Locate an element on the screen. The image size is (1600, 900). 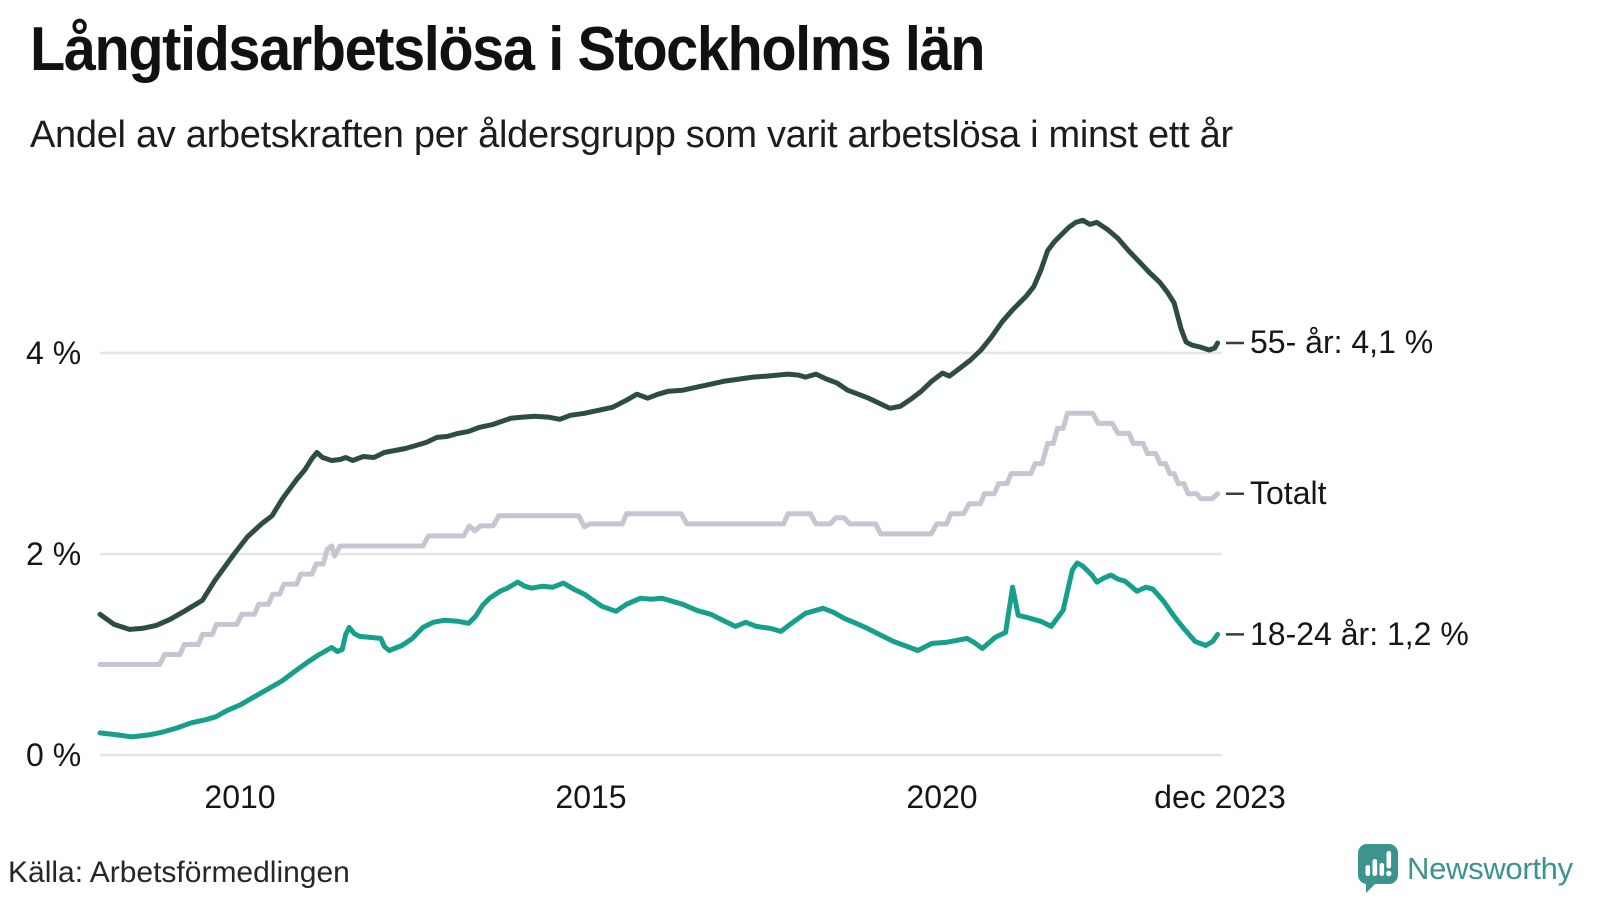
series-end-label-55: 55- år: 4,1 % is located at coordinates (1342, 341).